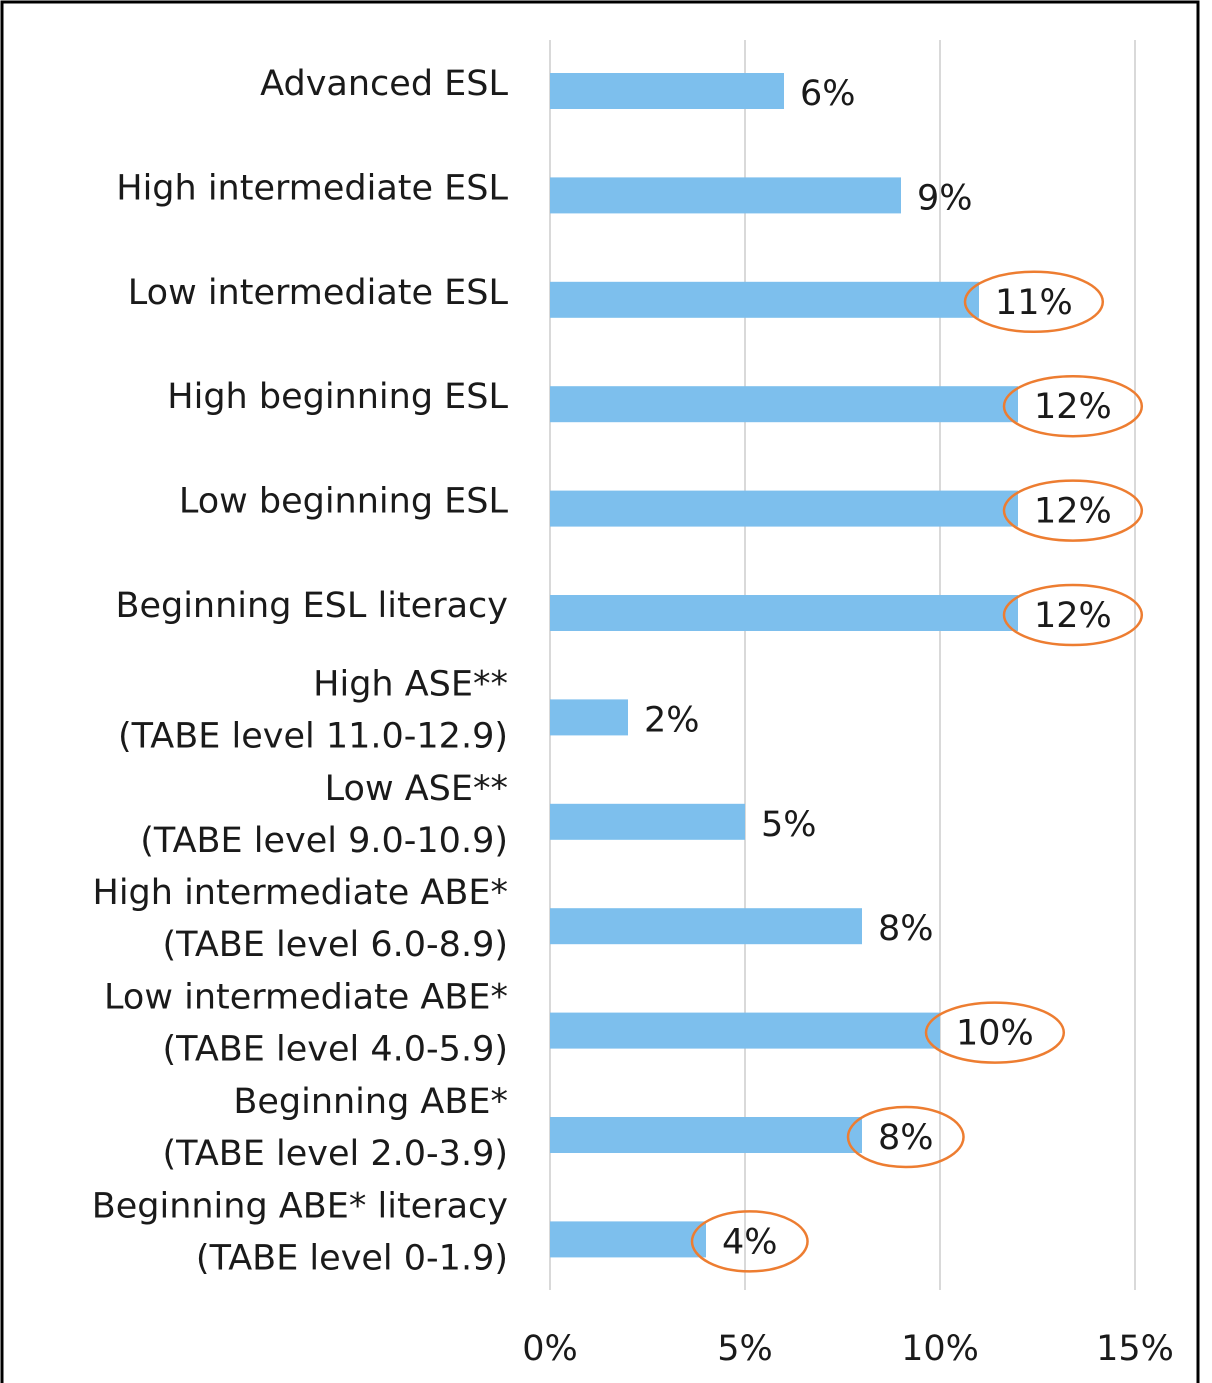  I want to click on x-tick-label: 5%, so click(745, 1349).